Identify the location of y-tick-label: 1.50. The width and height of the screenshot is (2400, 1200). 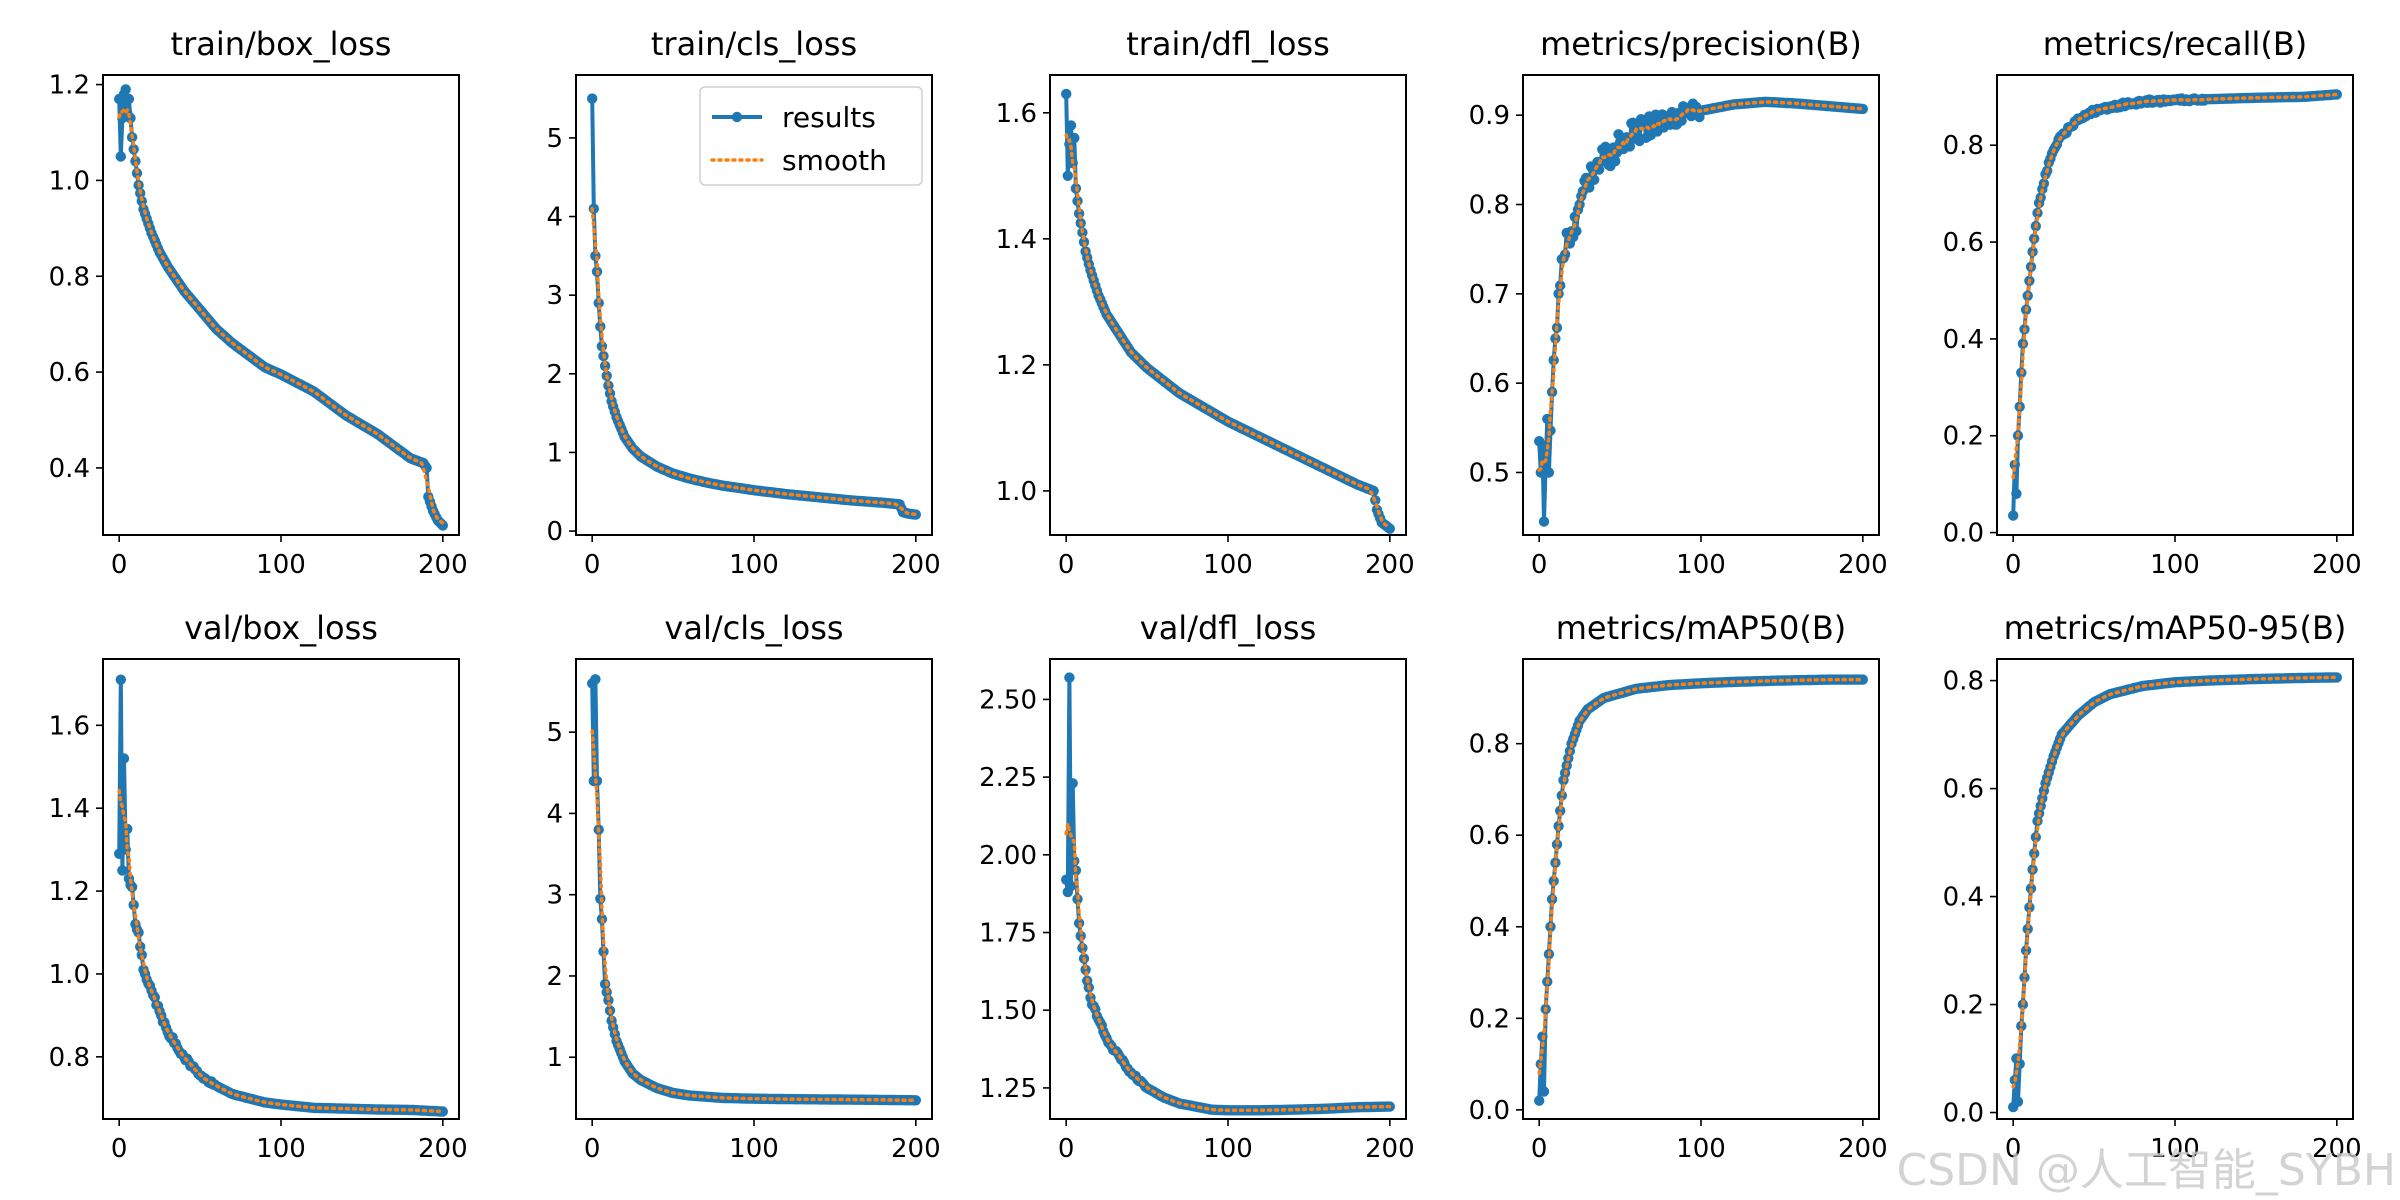
(1008, 1011).